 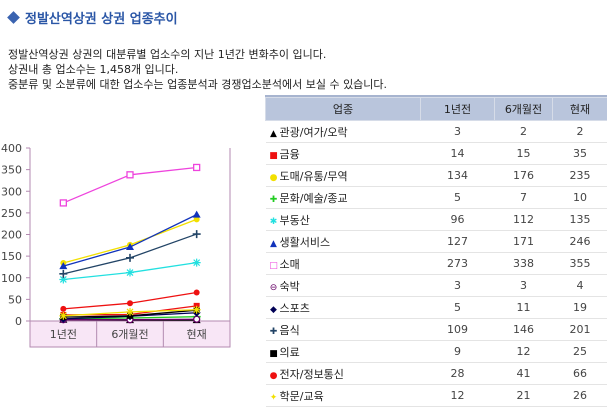 What do you see at coordinates (343, 109) in the screenshot?
I see `header-industry: 업종` at bounding box center [343, 109].